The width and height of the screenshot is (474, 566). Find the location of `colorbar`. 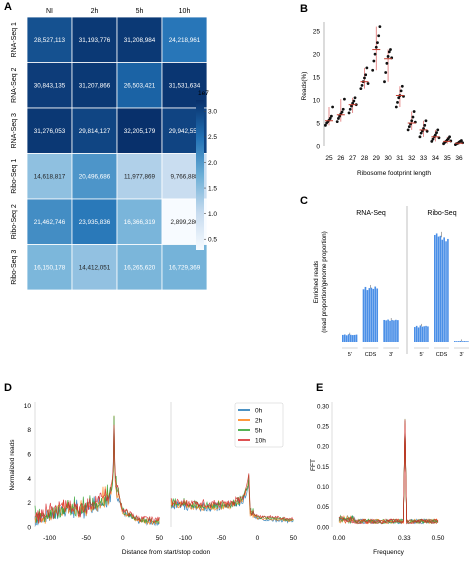

colorbar is located at coordinates (200, 175).